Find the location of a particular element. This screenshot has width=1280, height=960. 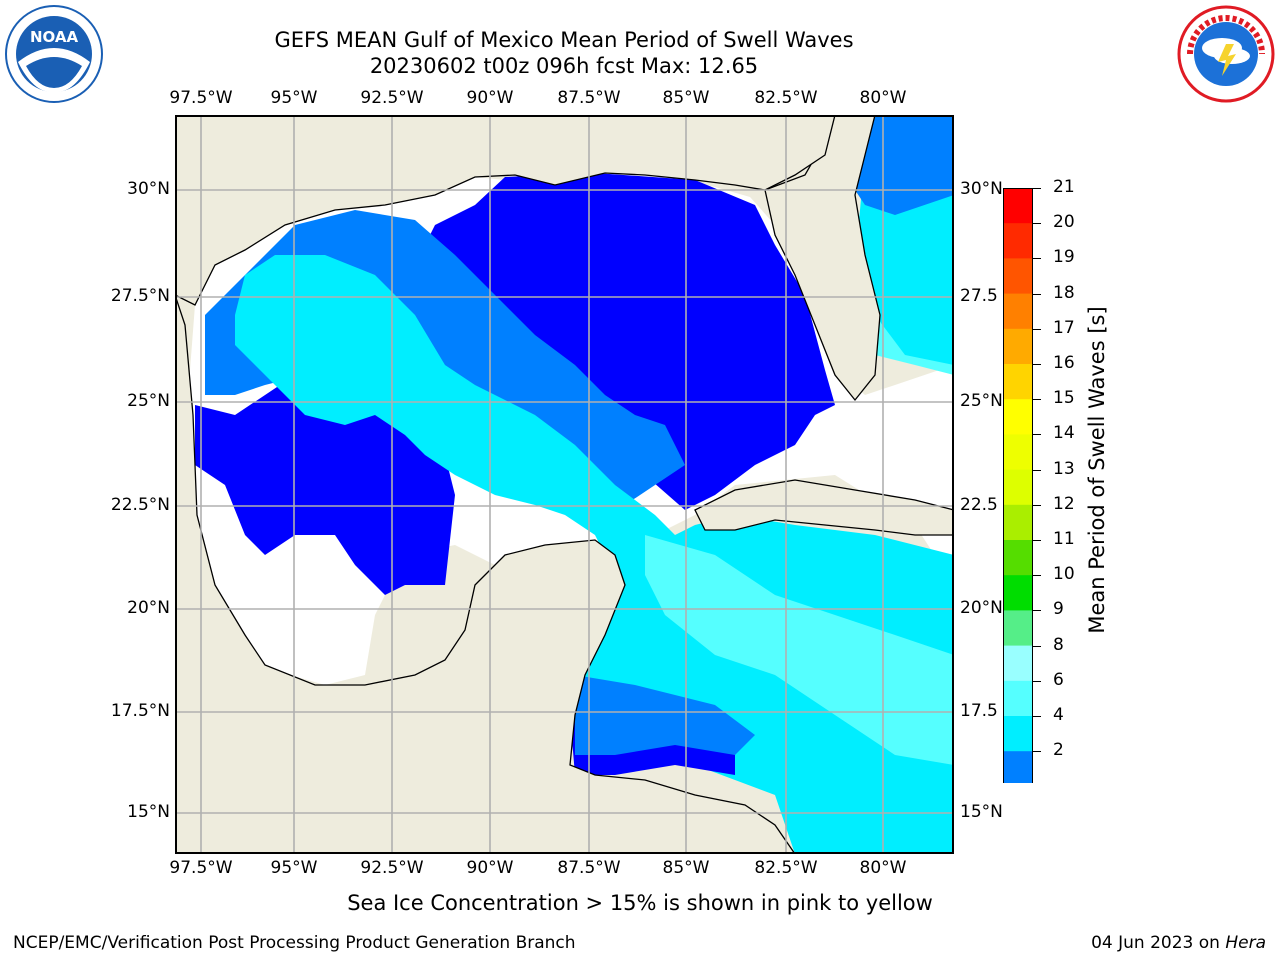

colorbar-tick: 4 is located at coordinates (1058, 715).